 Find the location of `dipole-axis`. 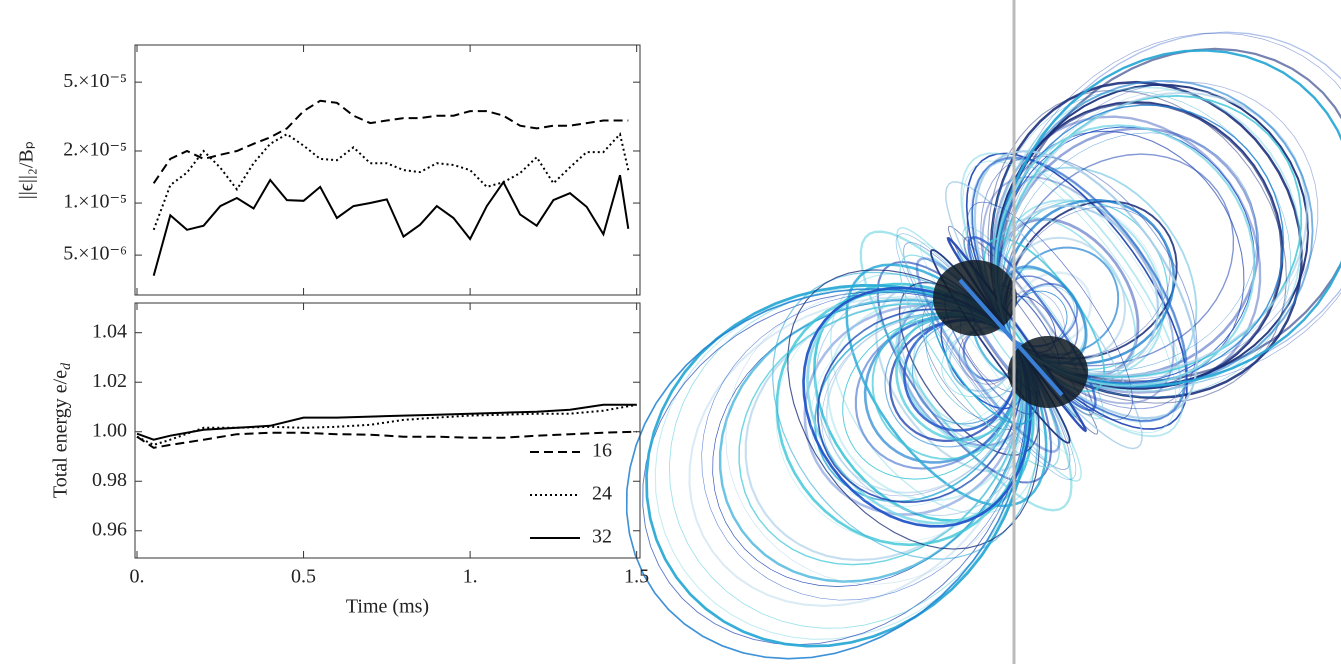

dipole-axis is located at coordinates (1011, 337).